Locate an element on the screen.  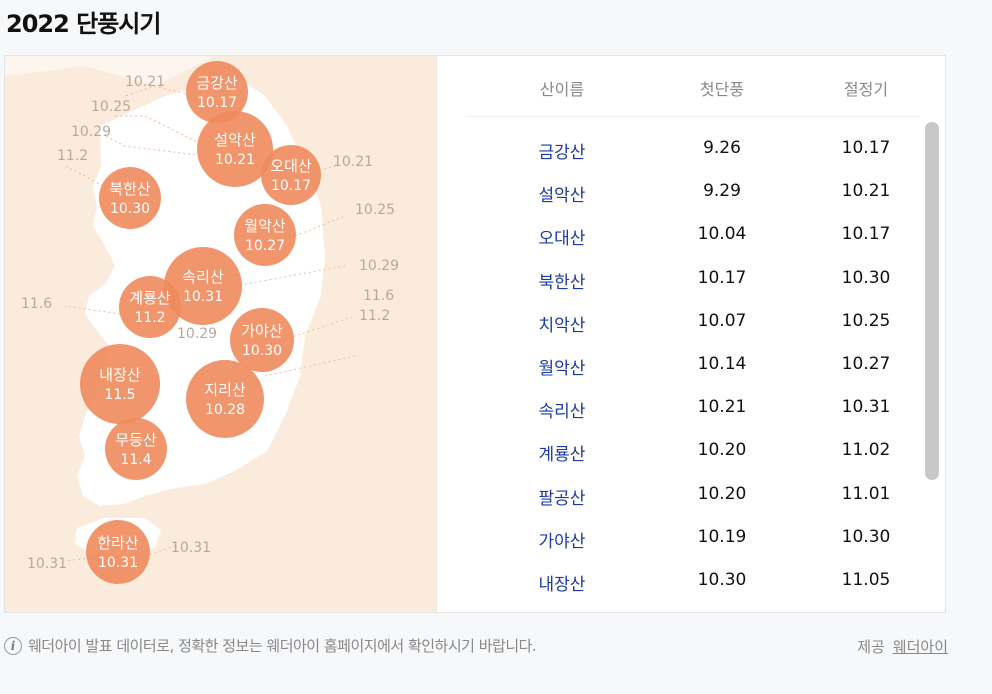
mountain-name-link: 월악산 is located at coordinates (562, 368).